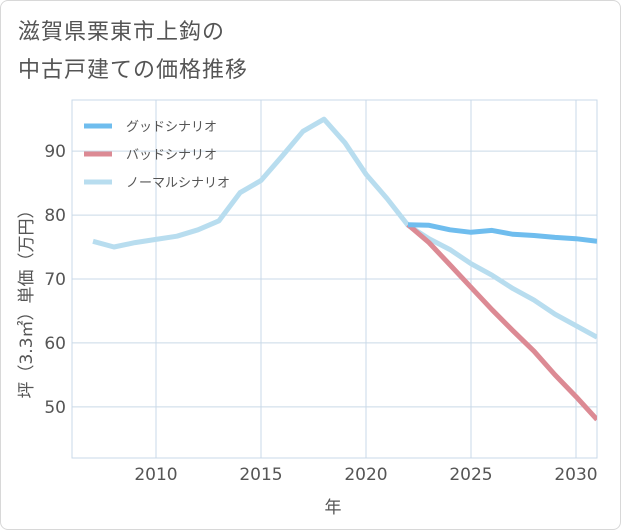  Describe the element at coordinates (470, 475) in the screenshot. I see `x-tick-label: 2025` at that location.